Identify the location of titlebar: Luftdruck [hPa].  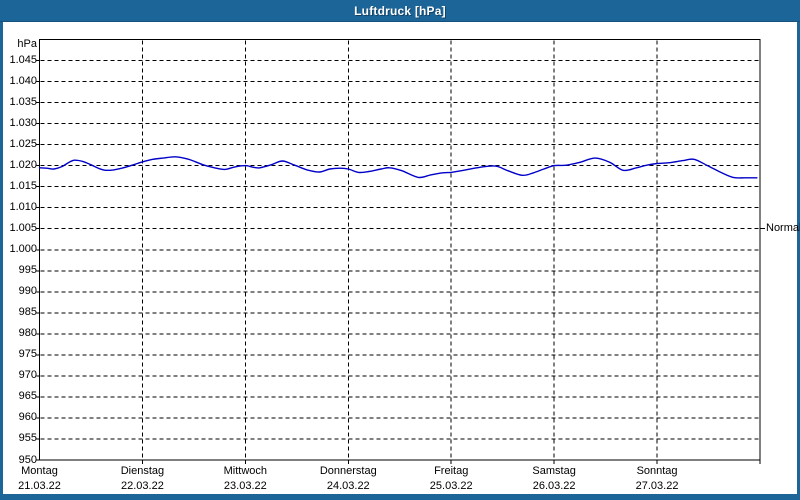
(400, 11).